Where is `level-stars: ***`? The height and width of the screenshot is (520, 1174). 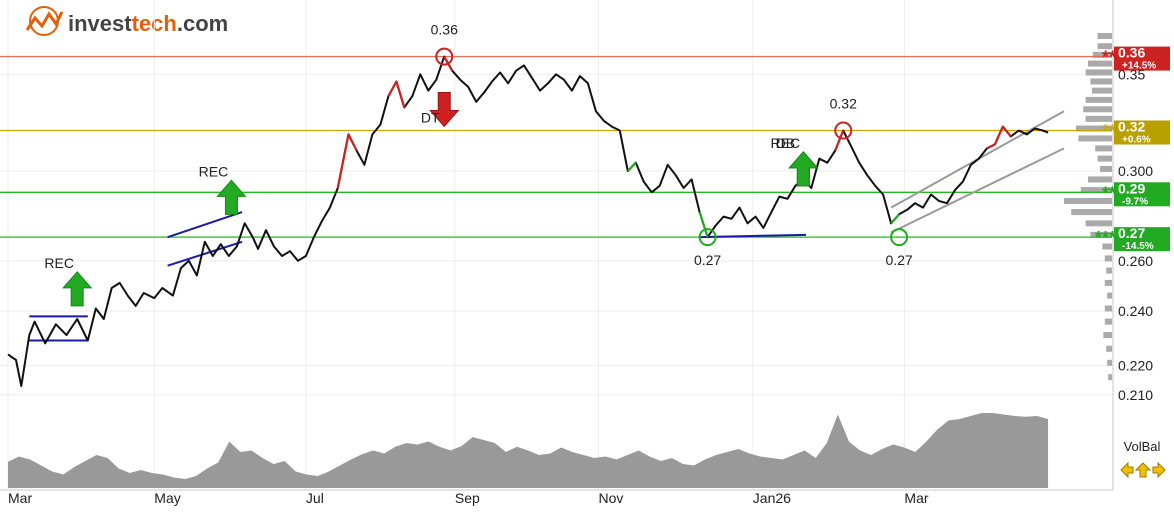
level-stars: *** is located at coordinates (1105, 238).